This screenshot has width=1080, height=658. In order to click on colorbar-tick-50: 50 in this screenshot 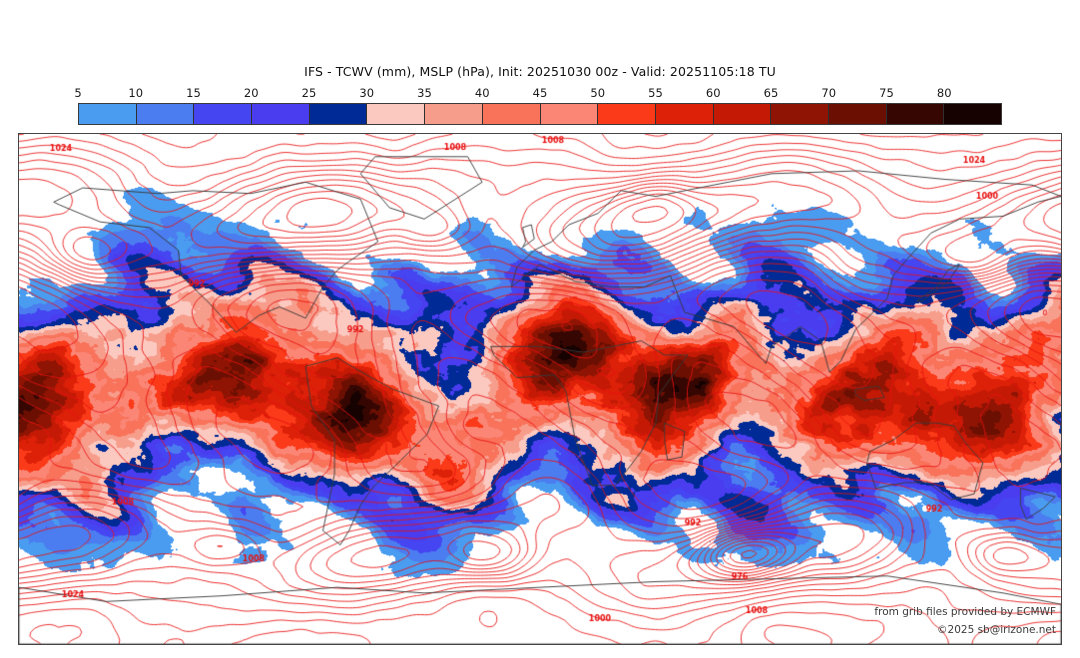, I will do `click(598, 93)`.